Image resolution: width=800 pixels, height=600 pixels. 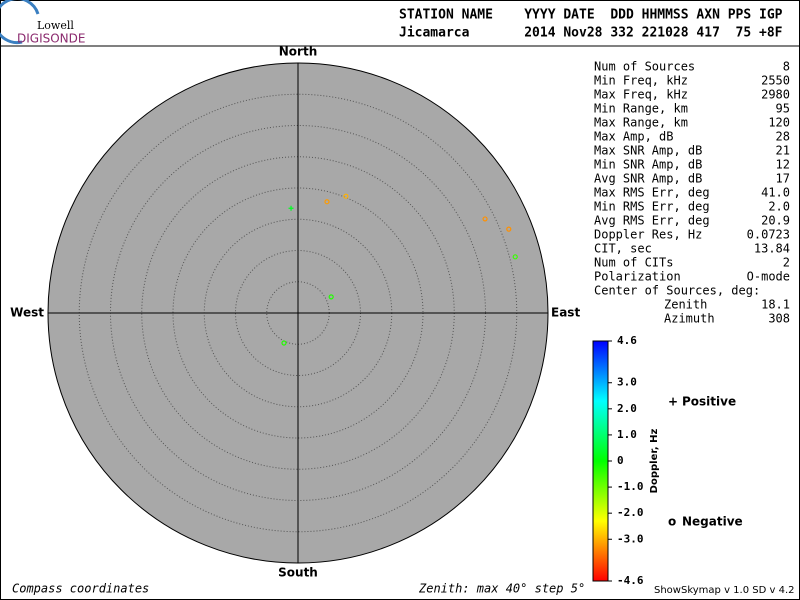 I want to click on stat-label: Num of Sources, so click(x=644, y=67).